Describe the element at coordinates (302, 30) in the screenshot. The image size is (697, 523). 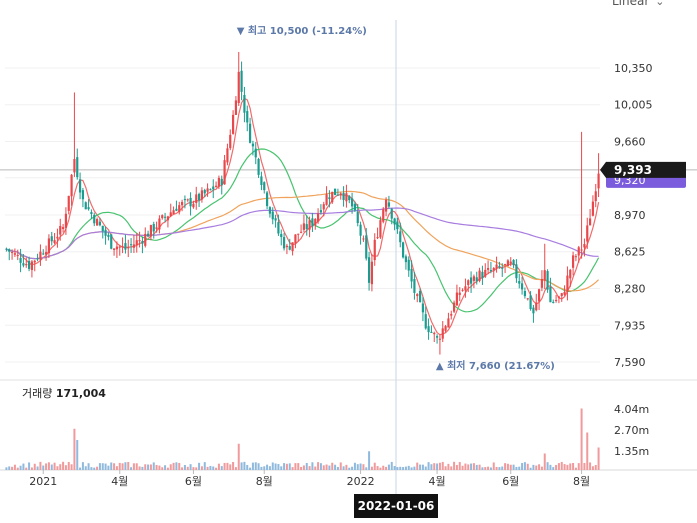
I see `high-annotation: ▼ 최고 10,500 (-11.24%)` at that location.